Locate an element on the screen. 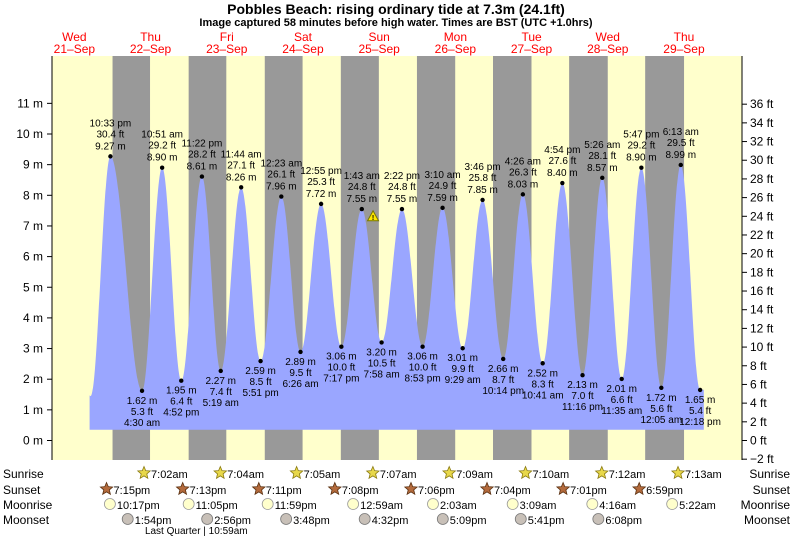  row-label-sunset-right: Sunset is located at coordinates (772, 490).